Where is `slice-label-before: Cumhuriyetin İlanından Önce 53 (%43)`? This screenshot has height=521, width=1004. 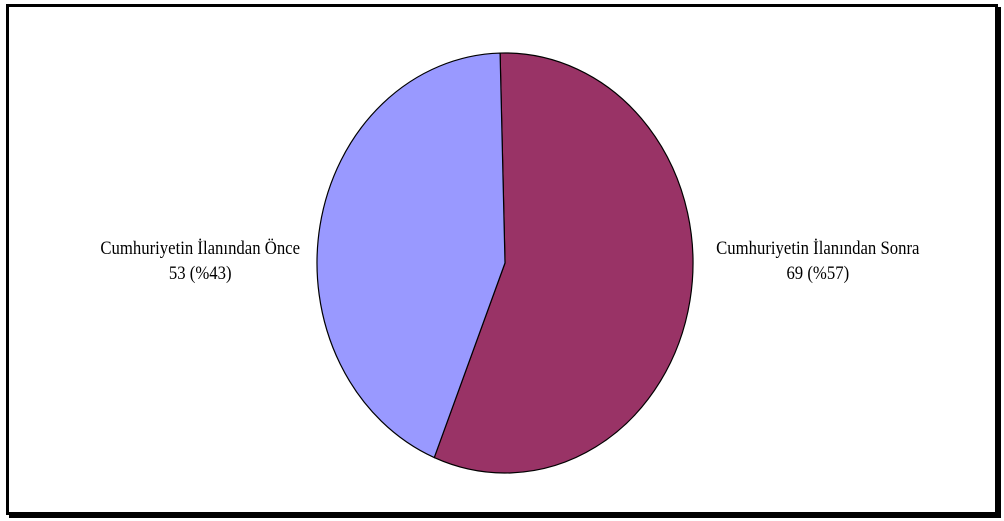
slice-label-before: Cumhuriyetin İlanından Önce 53 (%43) is located at coordinates (200, 261).